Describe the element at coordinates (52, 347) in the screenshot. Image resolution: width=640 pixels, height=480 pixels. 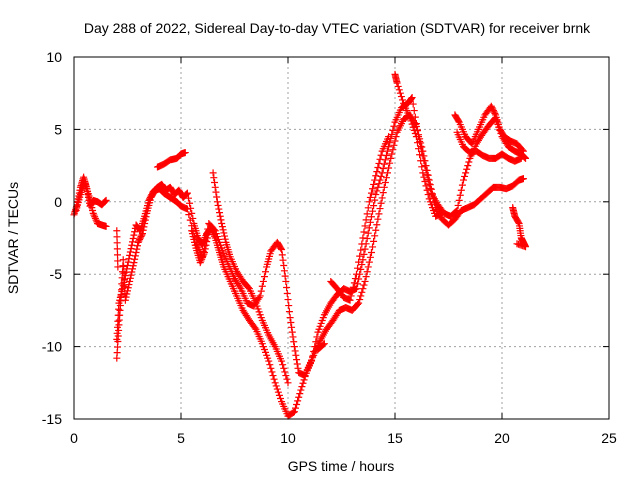
I see `y-tick-label: -10` at that location.